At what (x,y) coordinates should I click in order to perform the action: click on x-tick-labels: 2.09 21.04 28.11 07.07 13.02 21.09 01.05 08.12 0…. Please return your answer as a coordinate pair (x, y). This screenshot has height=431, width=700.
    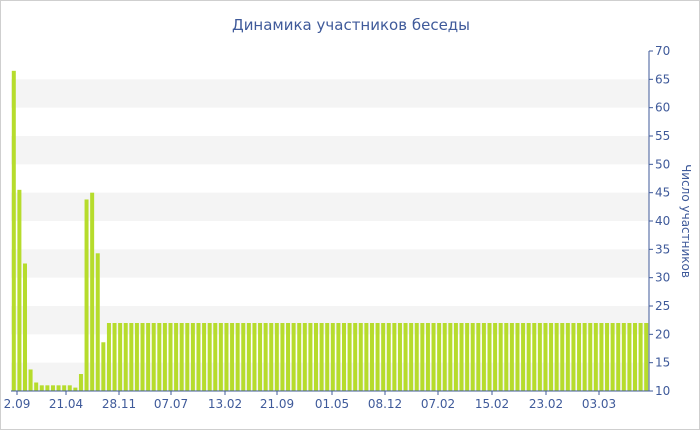
    Looking at the image, I should click on (310, 401).